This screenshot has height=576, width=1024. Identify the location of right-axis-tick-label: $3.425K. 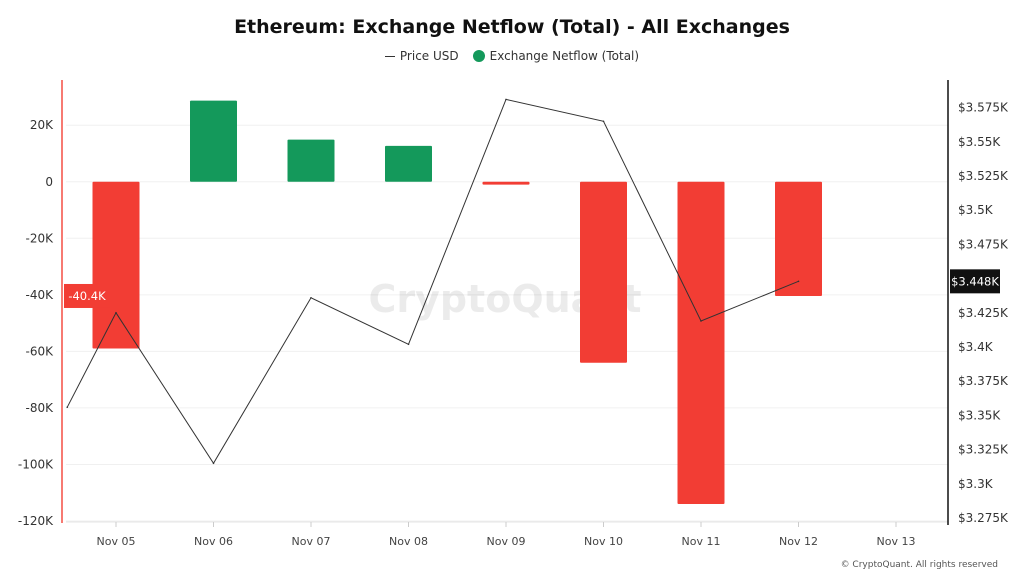
(983, 313).